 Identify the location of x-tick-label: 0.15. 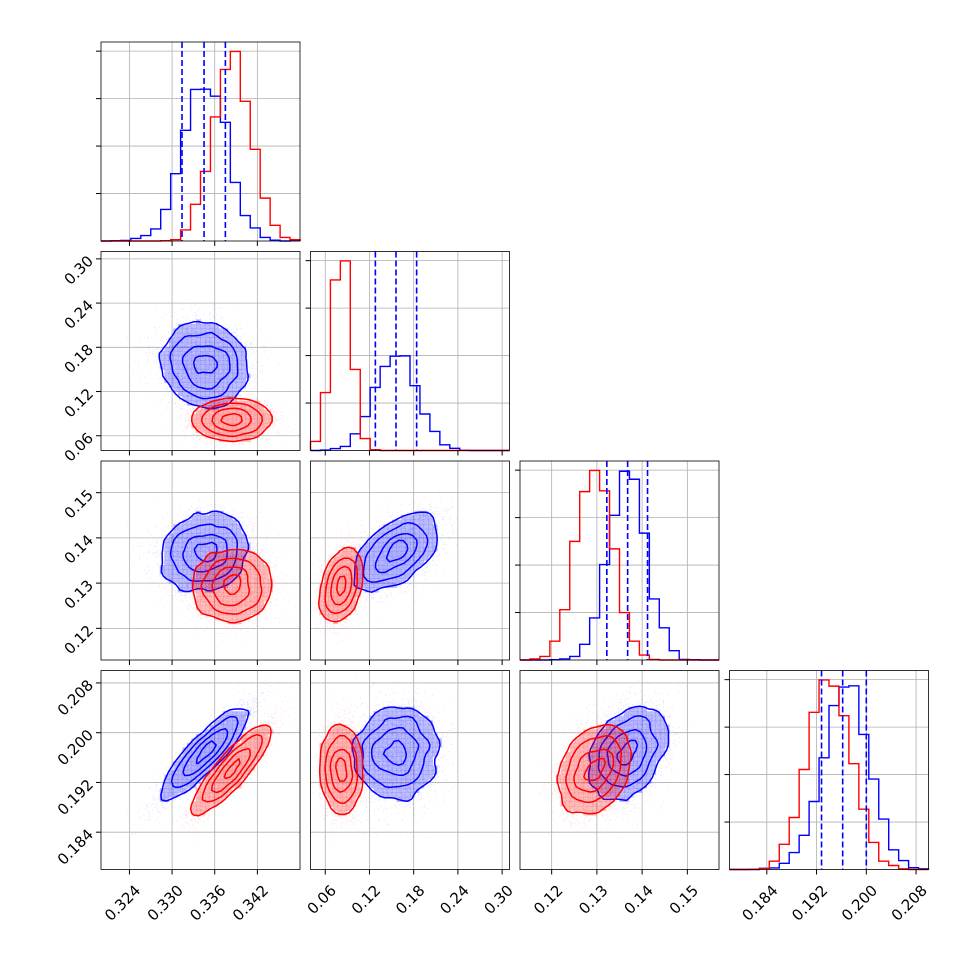
(684, 900).